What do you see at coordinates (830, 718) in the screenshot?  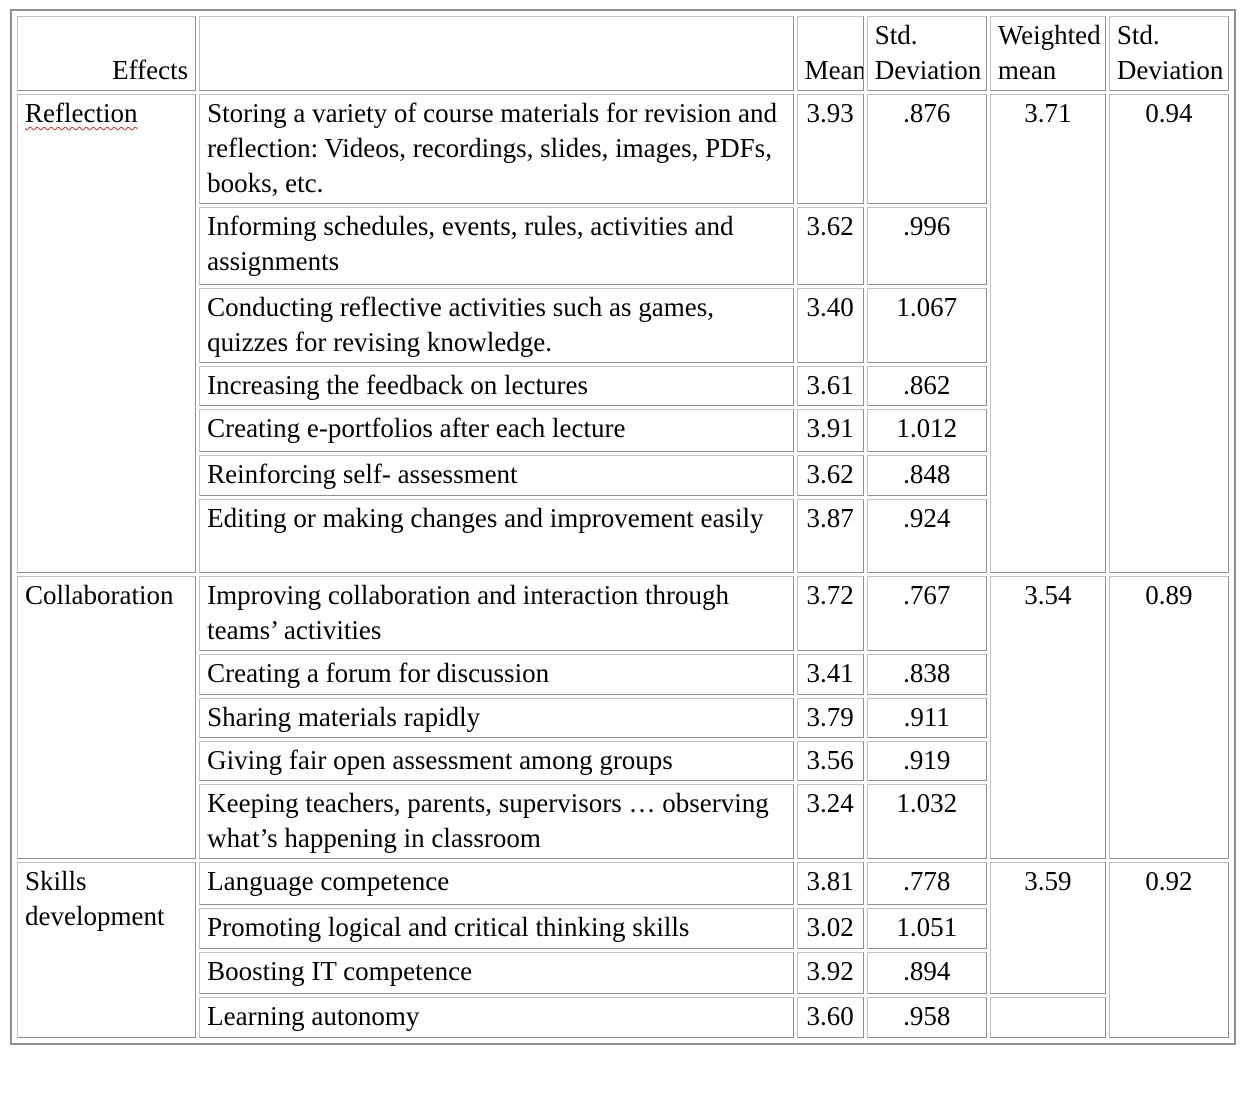 I see `mean-cell: 3.79` at bounding box center [830, 718].